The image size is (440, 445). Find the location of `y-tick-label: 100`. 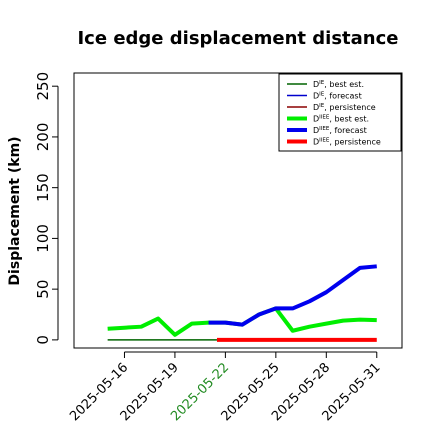

y-tick-label: 100 is located at coordinates (43, 238).